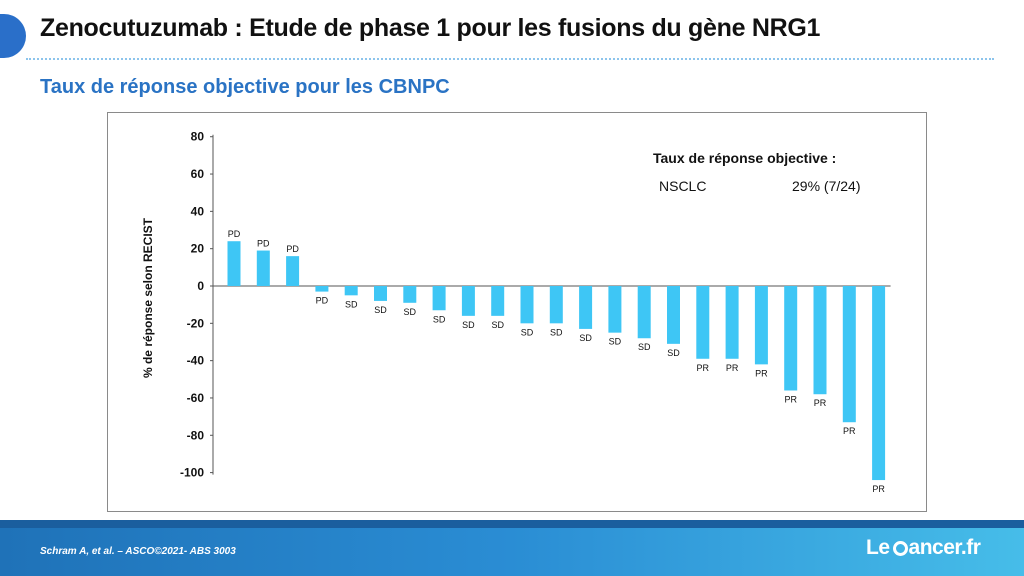 Image resolution: width=1024 pixels, height=576 pixels. Describe the element at coordinates (745, 158) in the screenshot. I see `orr-heading: Taux de réponse objective :` at that location.